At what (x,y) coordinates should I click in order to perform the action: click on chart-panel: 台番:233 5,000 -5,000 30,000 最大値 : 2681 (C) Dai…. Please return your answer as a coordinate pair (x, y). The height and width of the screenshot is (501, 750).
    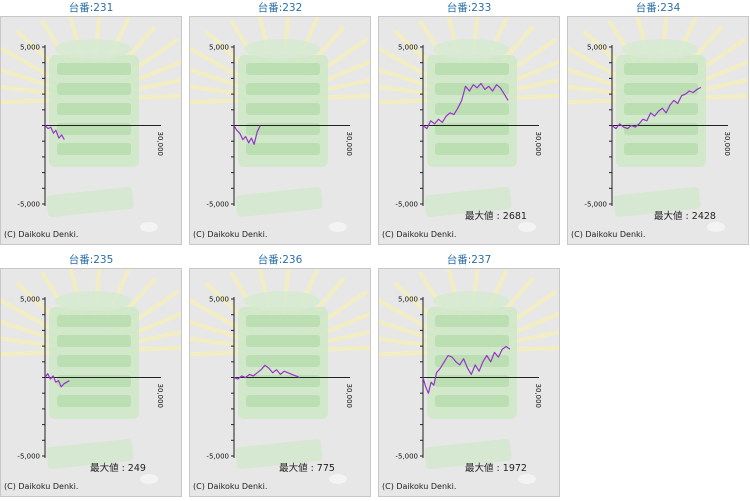
    Looking at the image, I should click on (469, 124).